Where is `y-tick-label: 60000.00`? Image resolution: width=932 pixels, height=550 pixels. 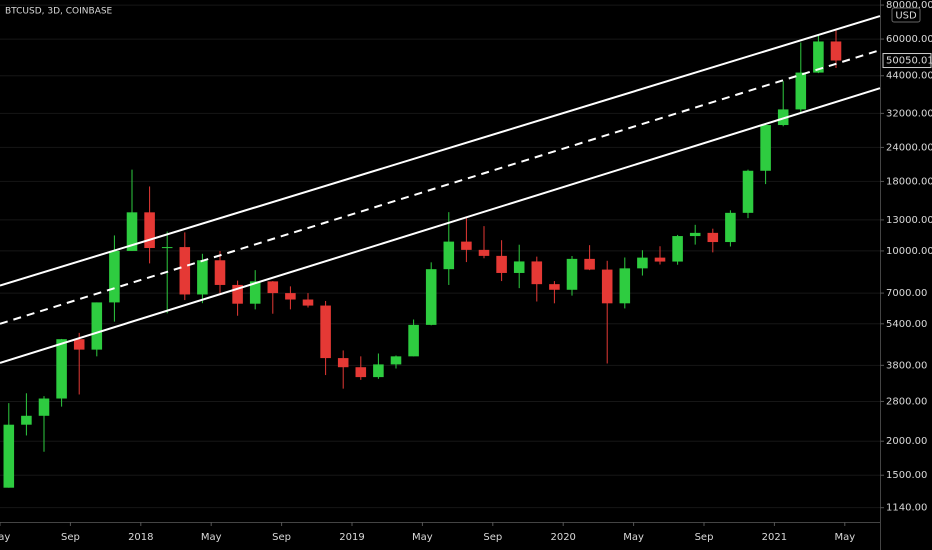
y-tick-label: 60000.00 is located at coordinates (909, 39).